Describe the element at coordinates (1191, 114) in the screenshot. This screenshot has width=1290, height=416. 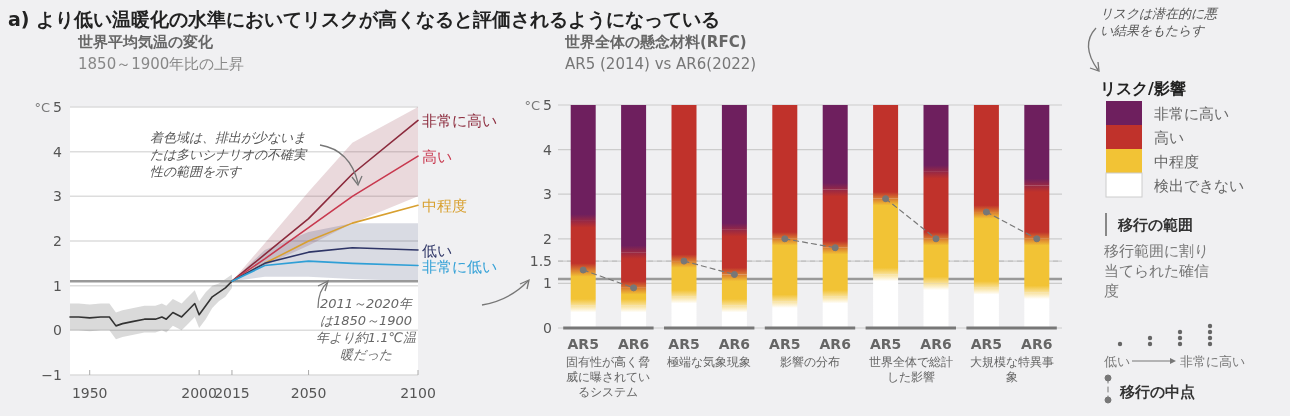
I see `legend-label: 非常に高い` at that location.